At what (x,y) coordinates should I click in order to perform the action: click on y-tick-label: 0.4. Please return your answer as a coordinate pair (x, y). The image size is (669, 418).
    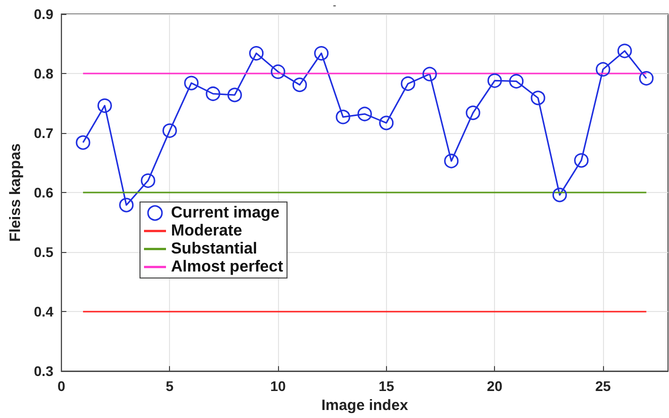
    Looking at the image, I should click on (44, 312).